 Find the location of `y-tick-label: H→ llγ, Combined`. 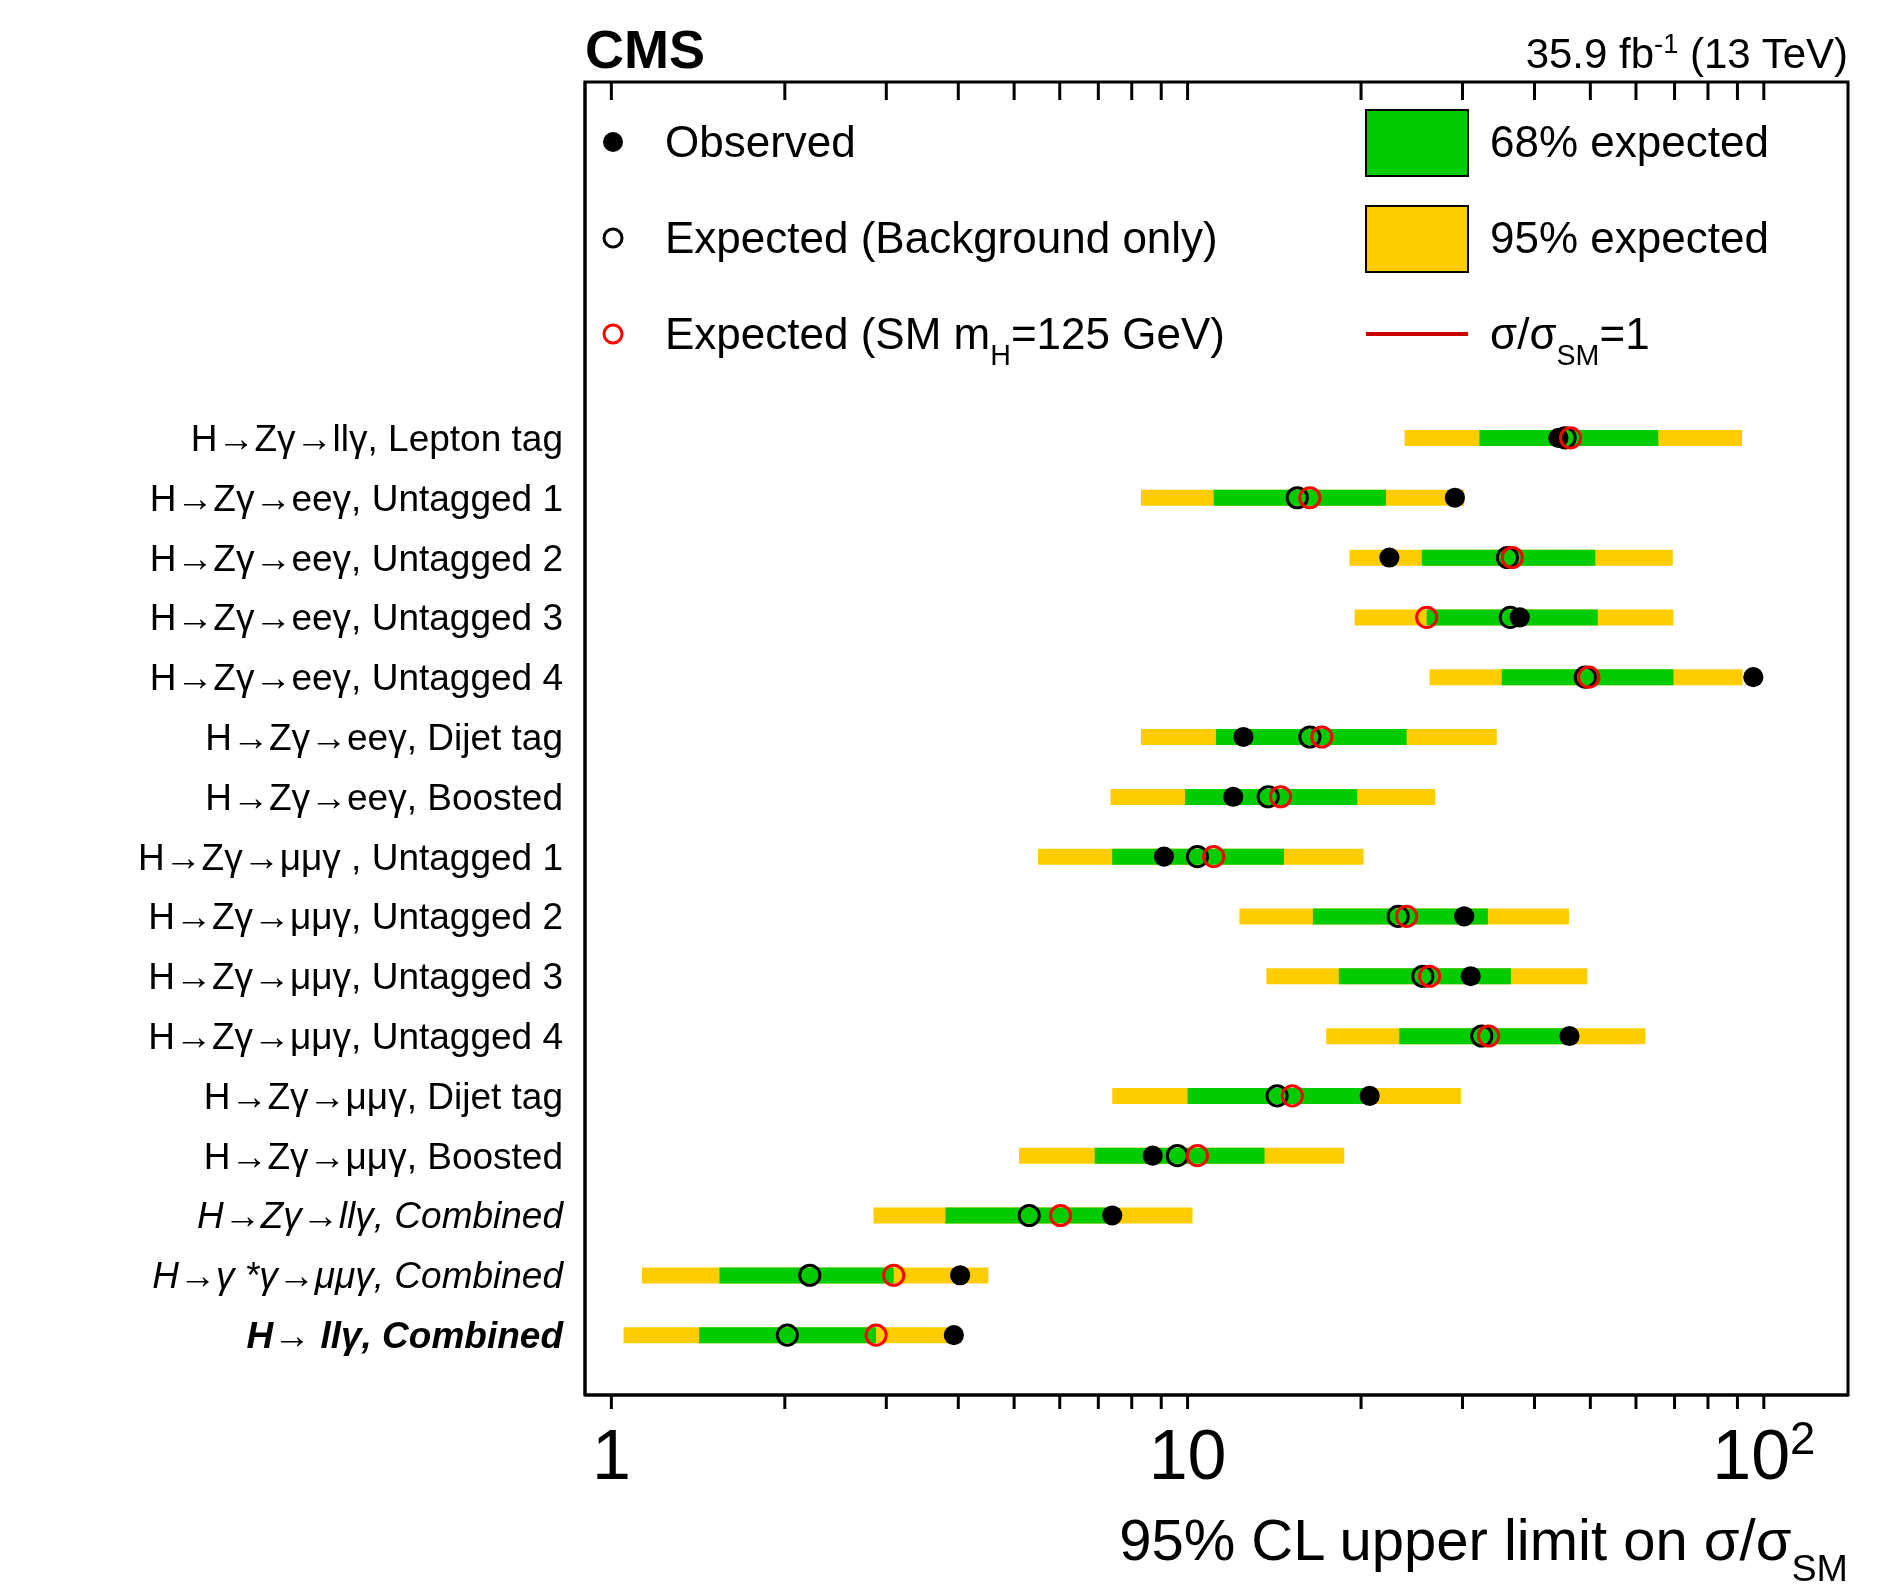

y-tick-label: H→ llγ, Combined is located at coordinates (405, 1336).